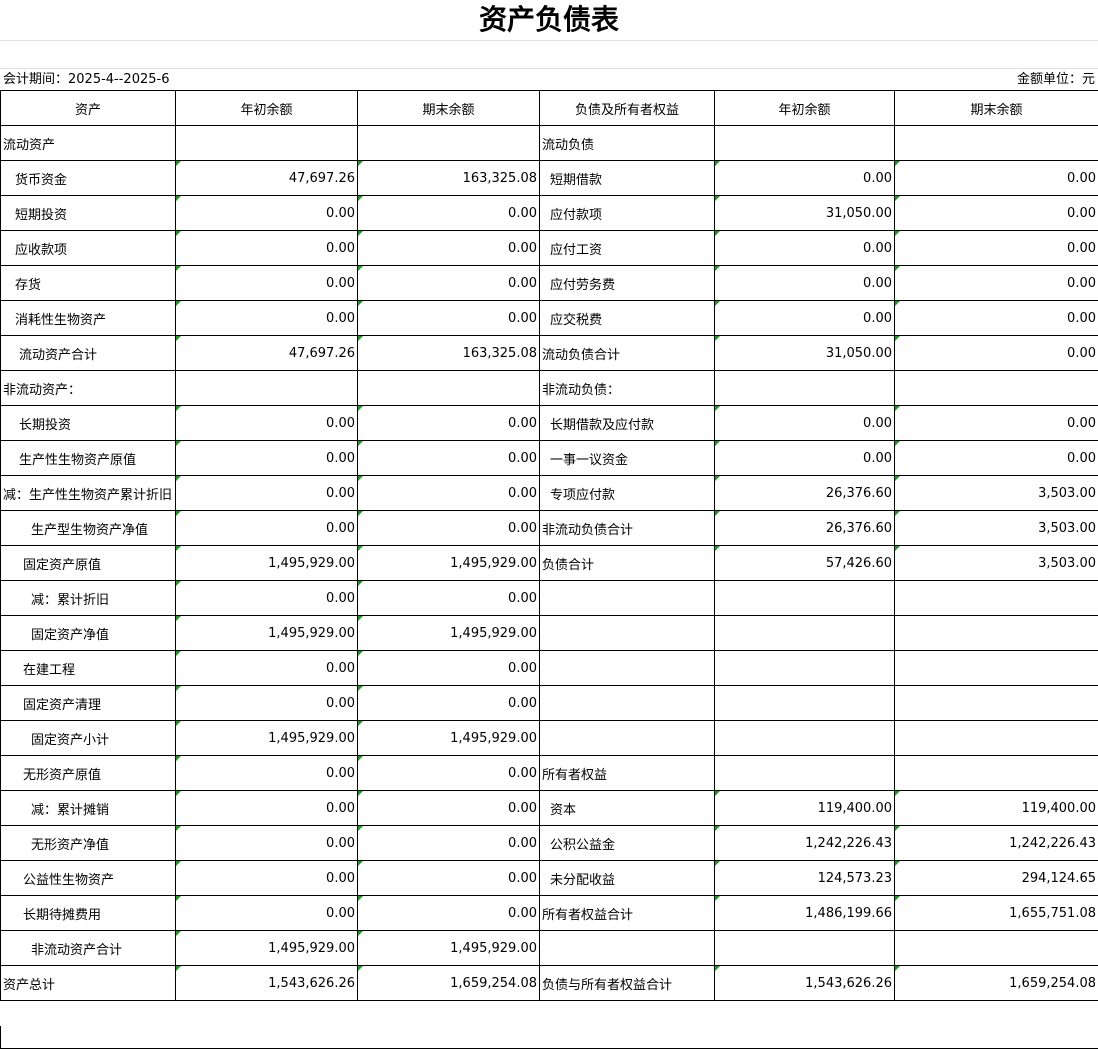  What do you see at coordinates (627, 423) in the screenshot?
I see `label-cell: 长期借款及应付款` at bounding box center [627, 423].